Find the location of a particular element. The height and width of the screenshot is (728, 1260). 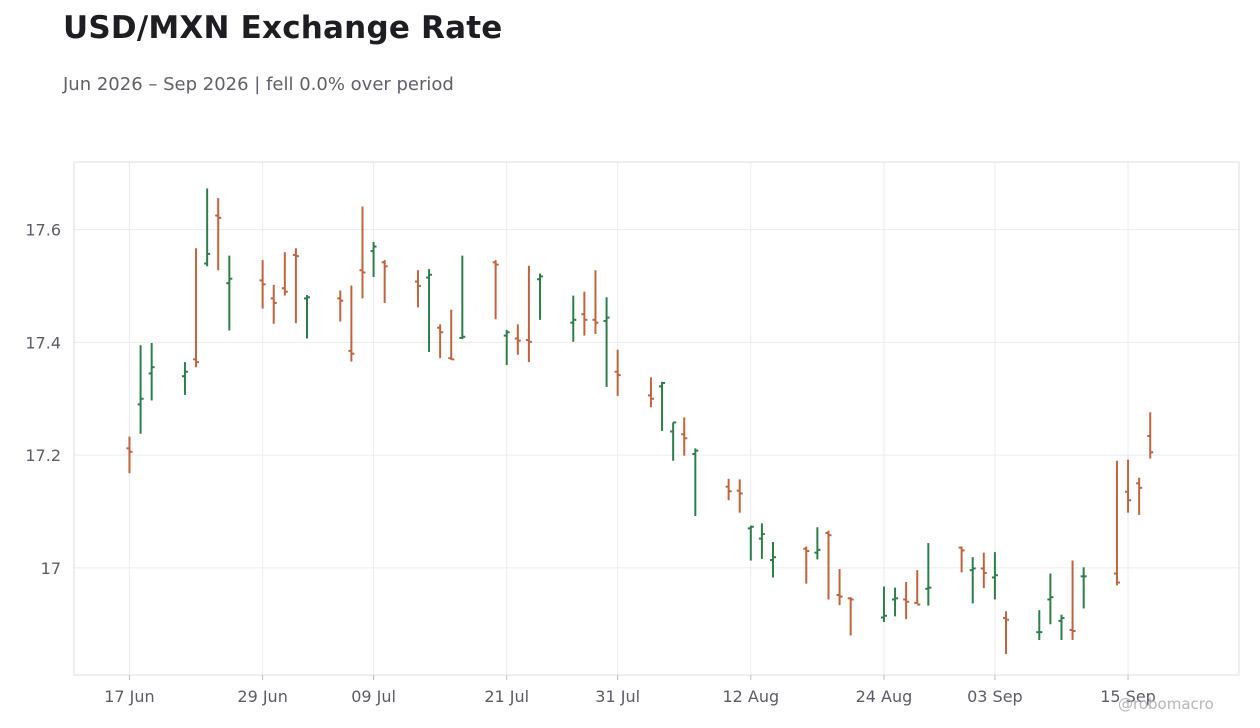

x-tick-label: 09 Jul is located at coordinates (373, 696).